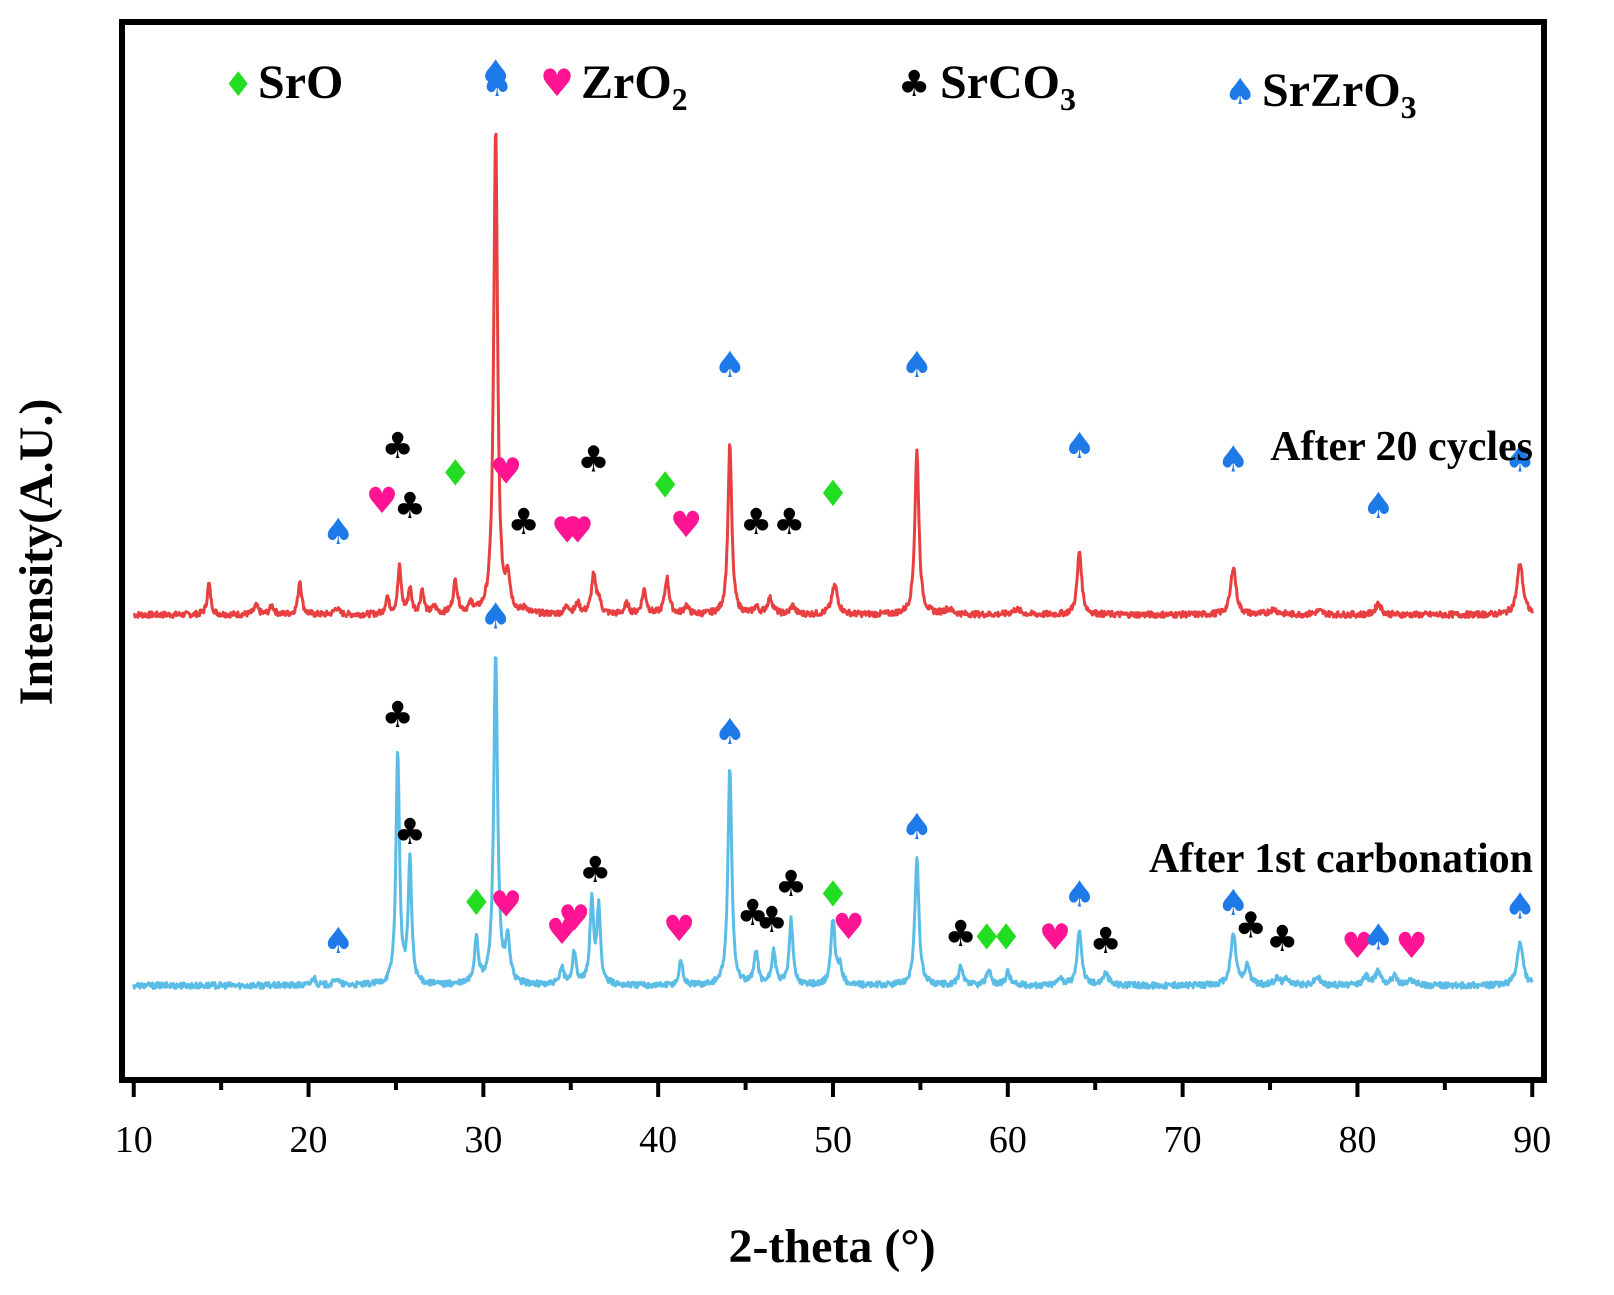 Image resolution: width=1614 pixels, height=1295 pixels. Describe the element at coordinates (1532, 1140) in the screenshot. I see `x-tick-label: 90` at that location.